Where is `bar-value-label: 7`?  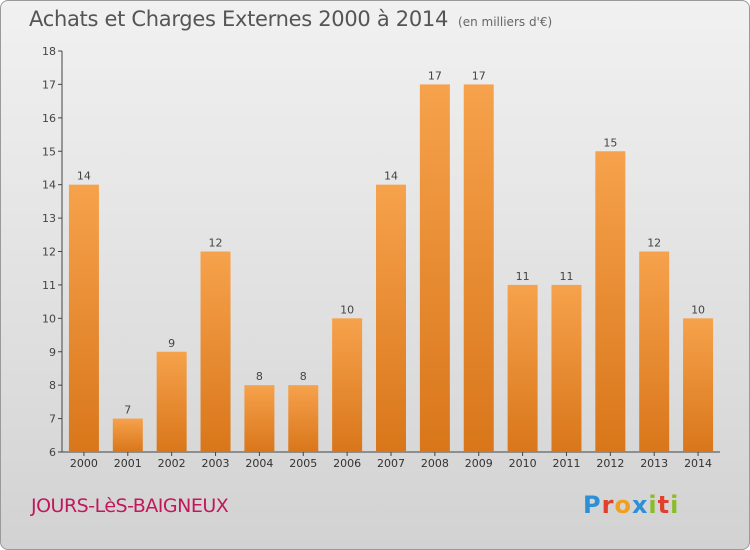
bar-value-label: 7 is located at coordinates (127, 410).